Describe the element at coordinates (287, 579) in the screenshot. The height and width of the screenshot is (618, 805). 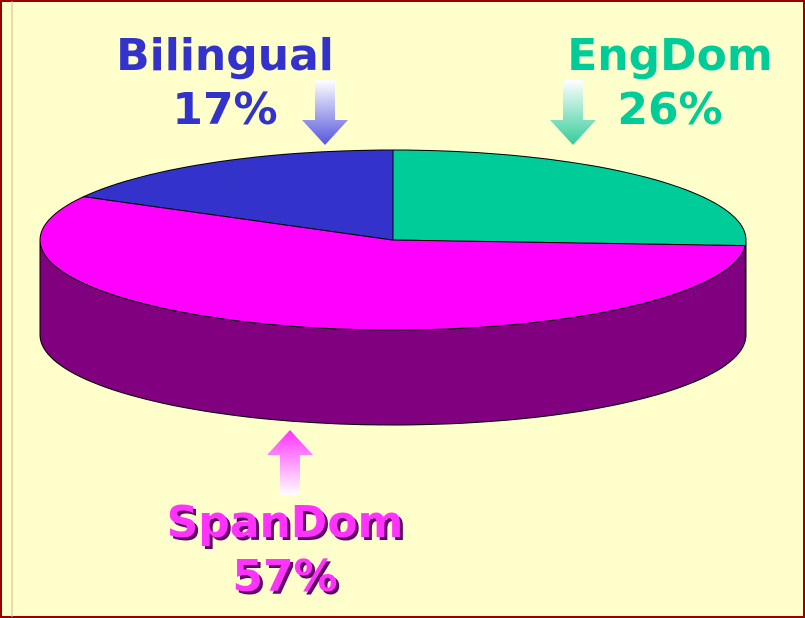
I see `value-label-shadow: 57%` at that location.